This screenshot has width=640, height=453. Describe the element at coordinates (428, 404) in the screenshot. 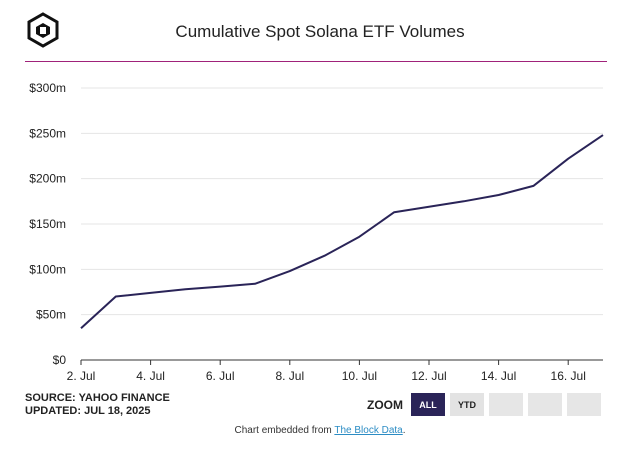

I see `zoom-all-button: ALL` at that location.